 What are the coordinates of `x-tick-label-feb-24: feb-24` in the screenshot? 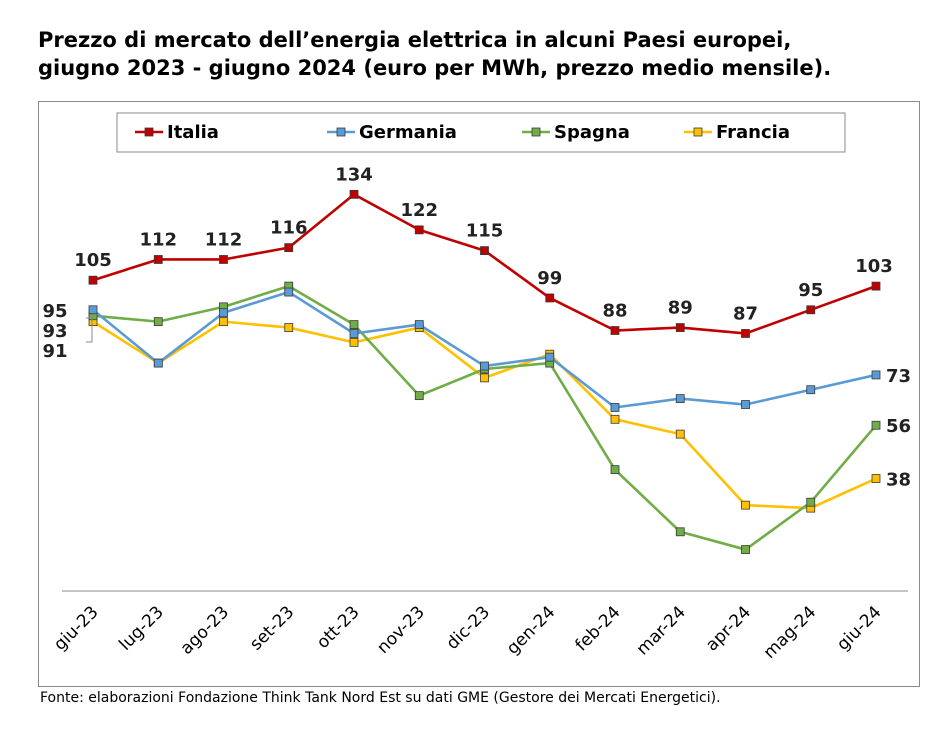 It's located at (597, 628).